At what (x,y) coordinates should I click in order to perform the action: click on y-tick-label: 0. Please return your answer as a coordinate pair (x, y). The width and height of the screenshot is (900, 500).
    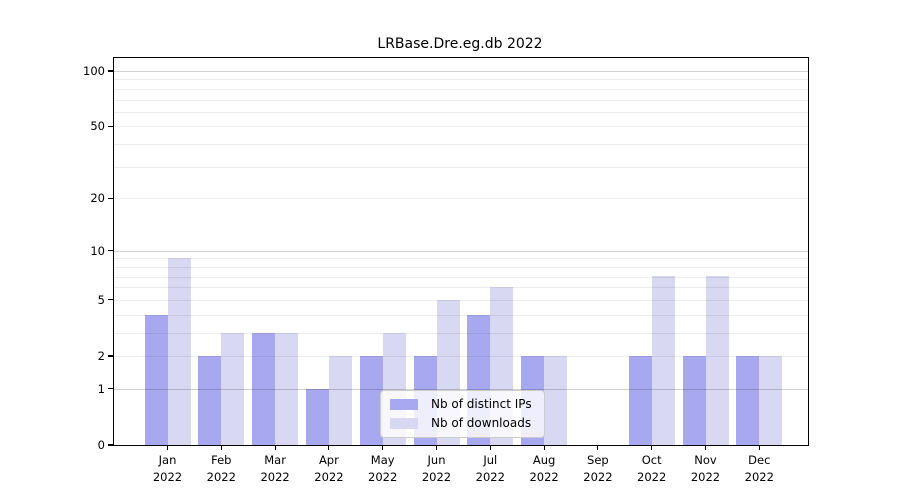
    Looking at the image, I should click on (101, 445).